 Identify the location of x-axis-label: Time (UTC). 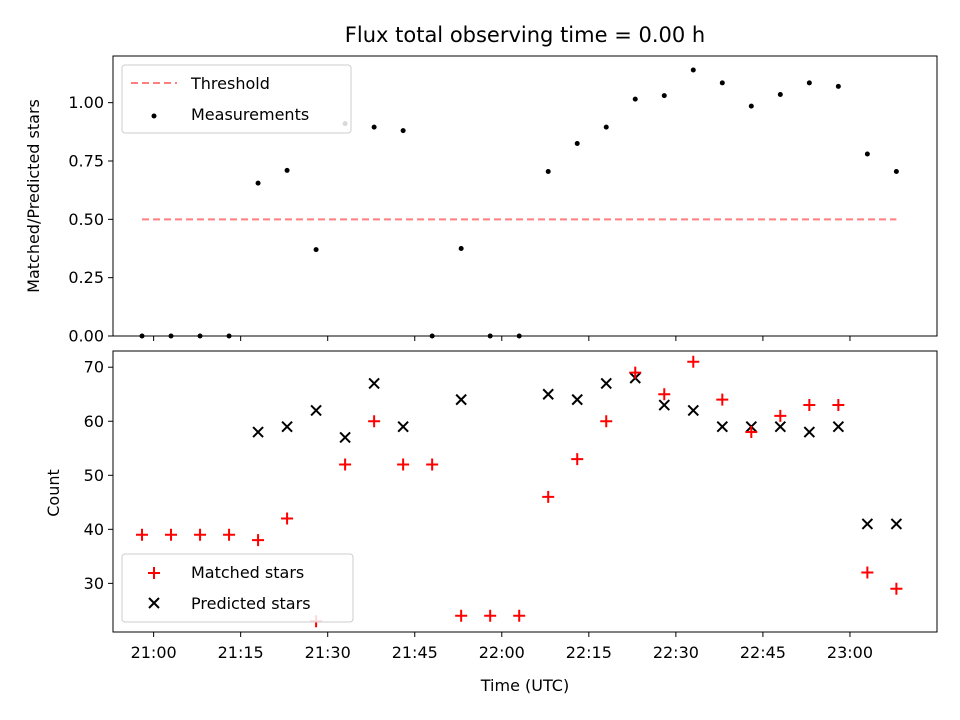
(524, 685).